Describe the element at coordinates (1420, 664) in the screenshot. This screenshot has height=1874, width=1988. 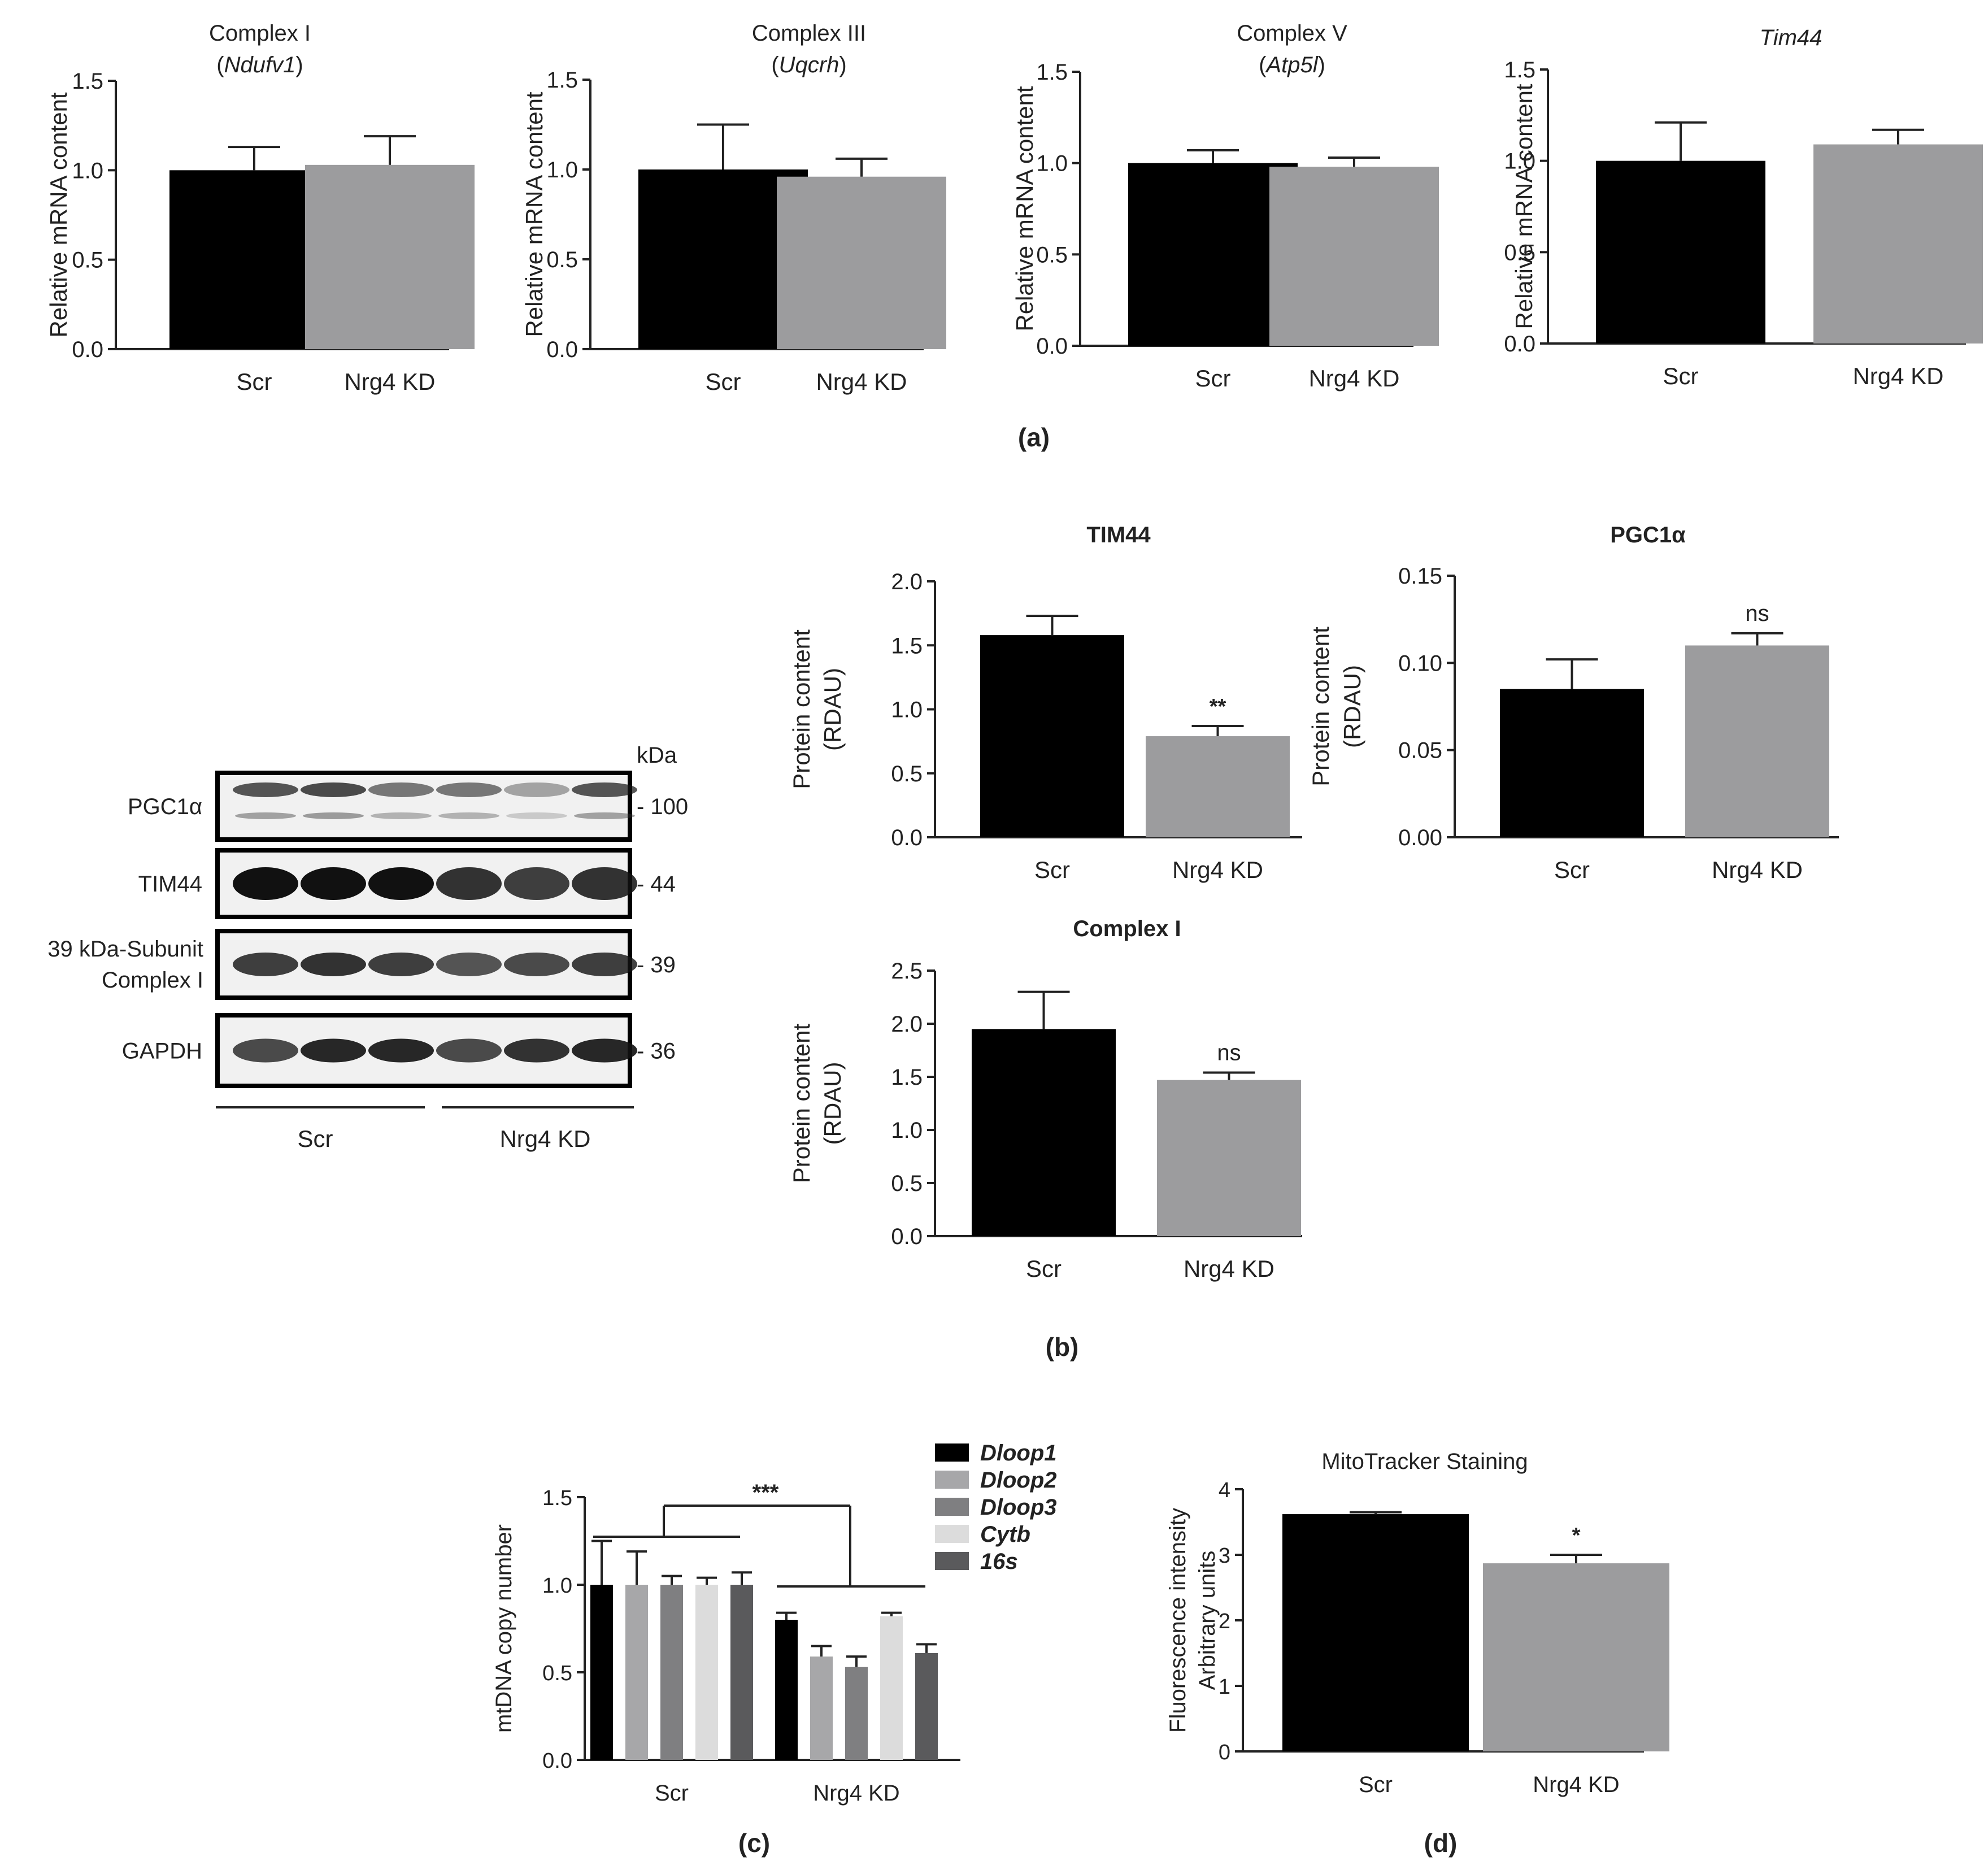
I see `y-tick-label: 0.10` at that location.